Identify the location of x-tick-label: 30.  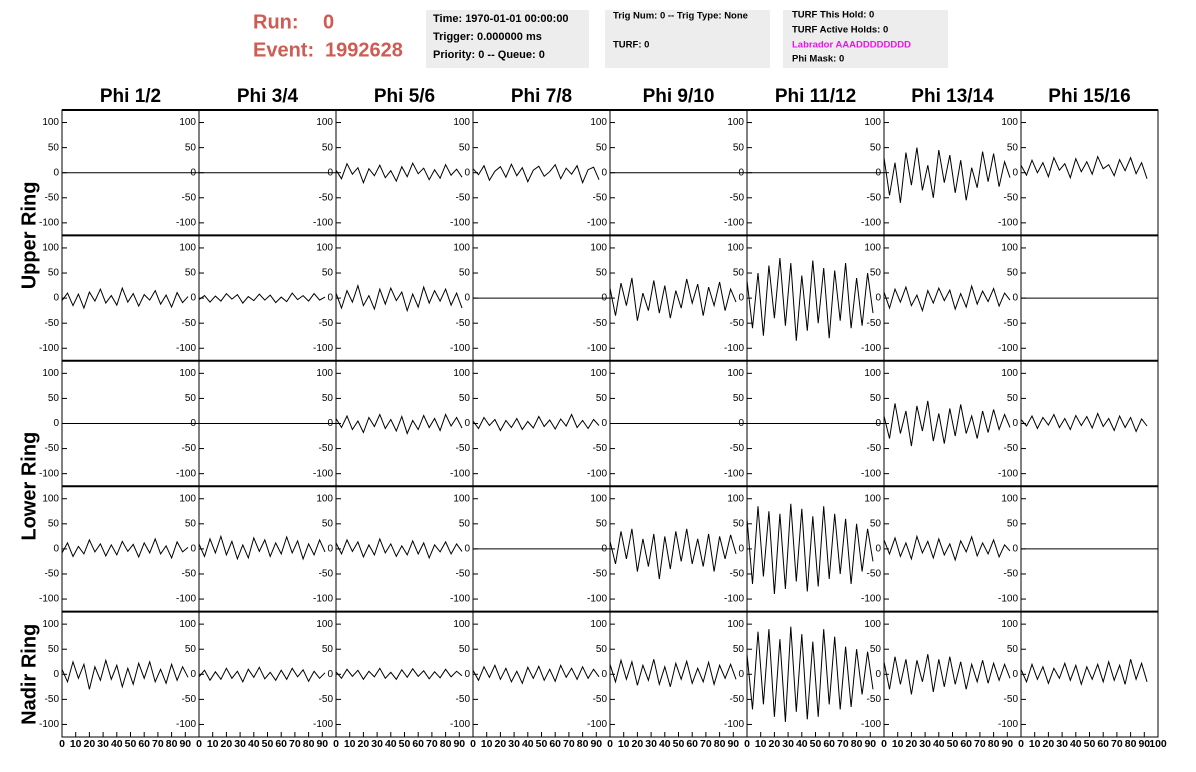
(925, 744).